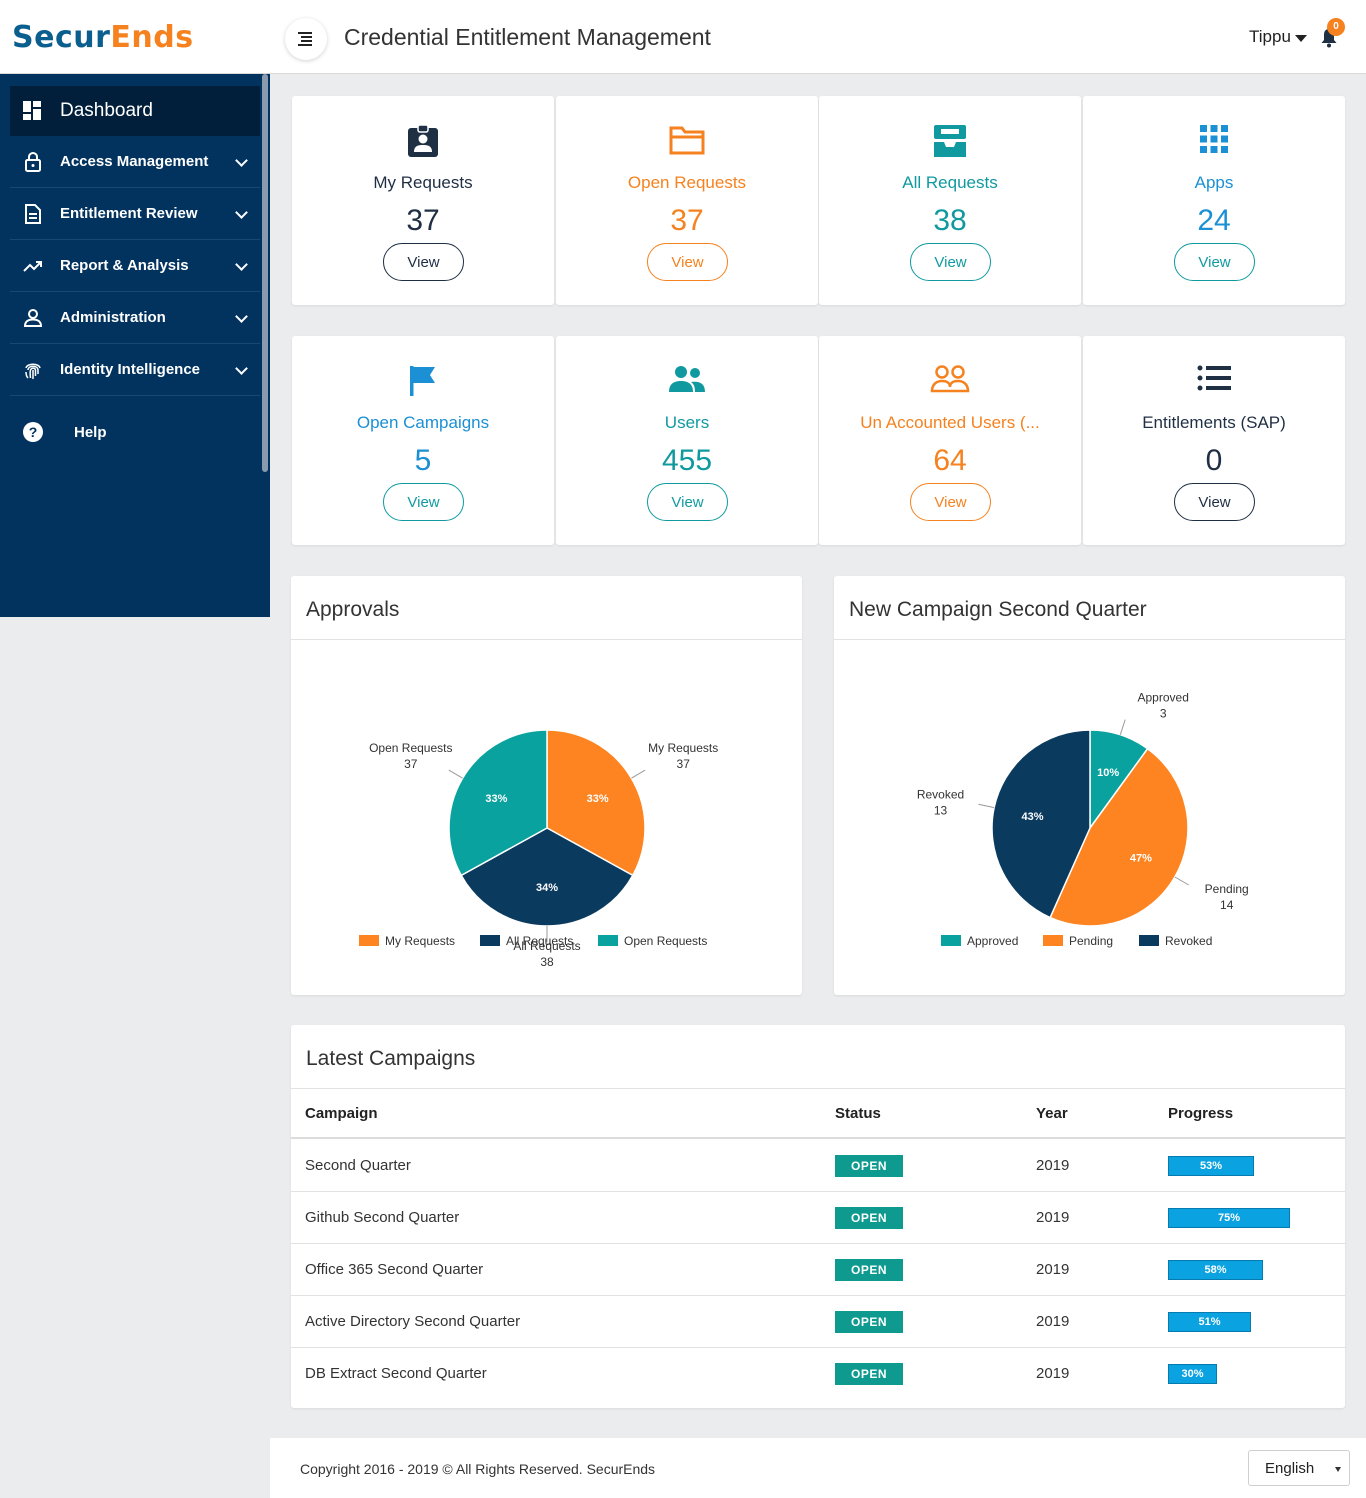 This screenshot has width=1366, height=1498. I want to click on securends-logo: SecurEnds, so click(103, 37).